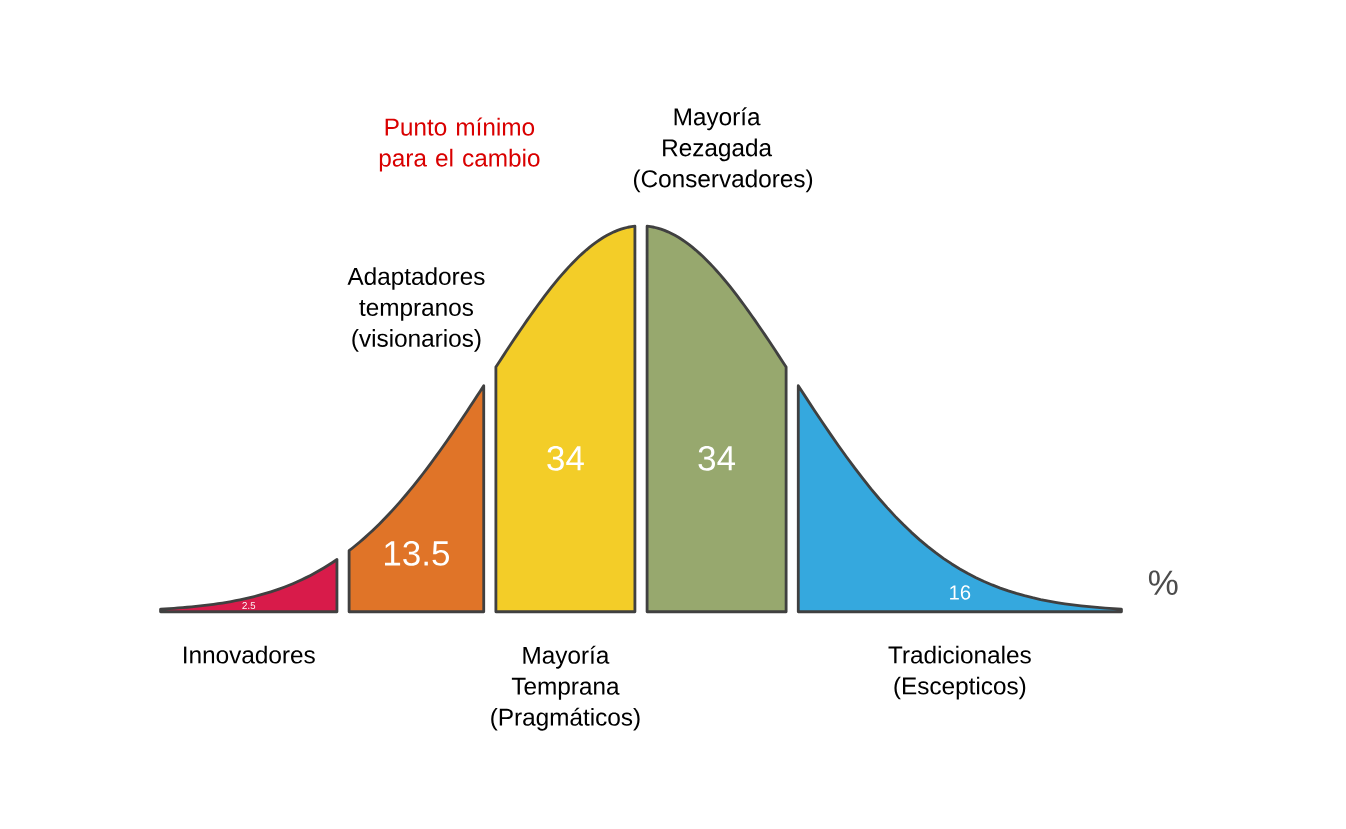  What do you see at coordinates (723, 150) in the screenshot?
I see `category-label: Mayoría Rezagada (Conservadores)` at bounding box center [723, 150].